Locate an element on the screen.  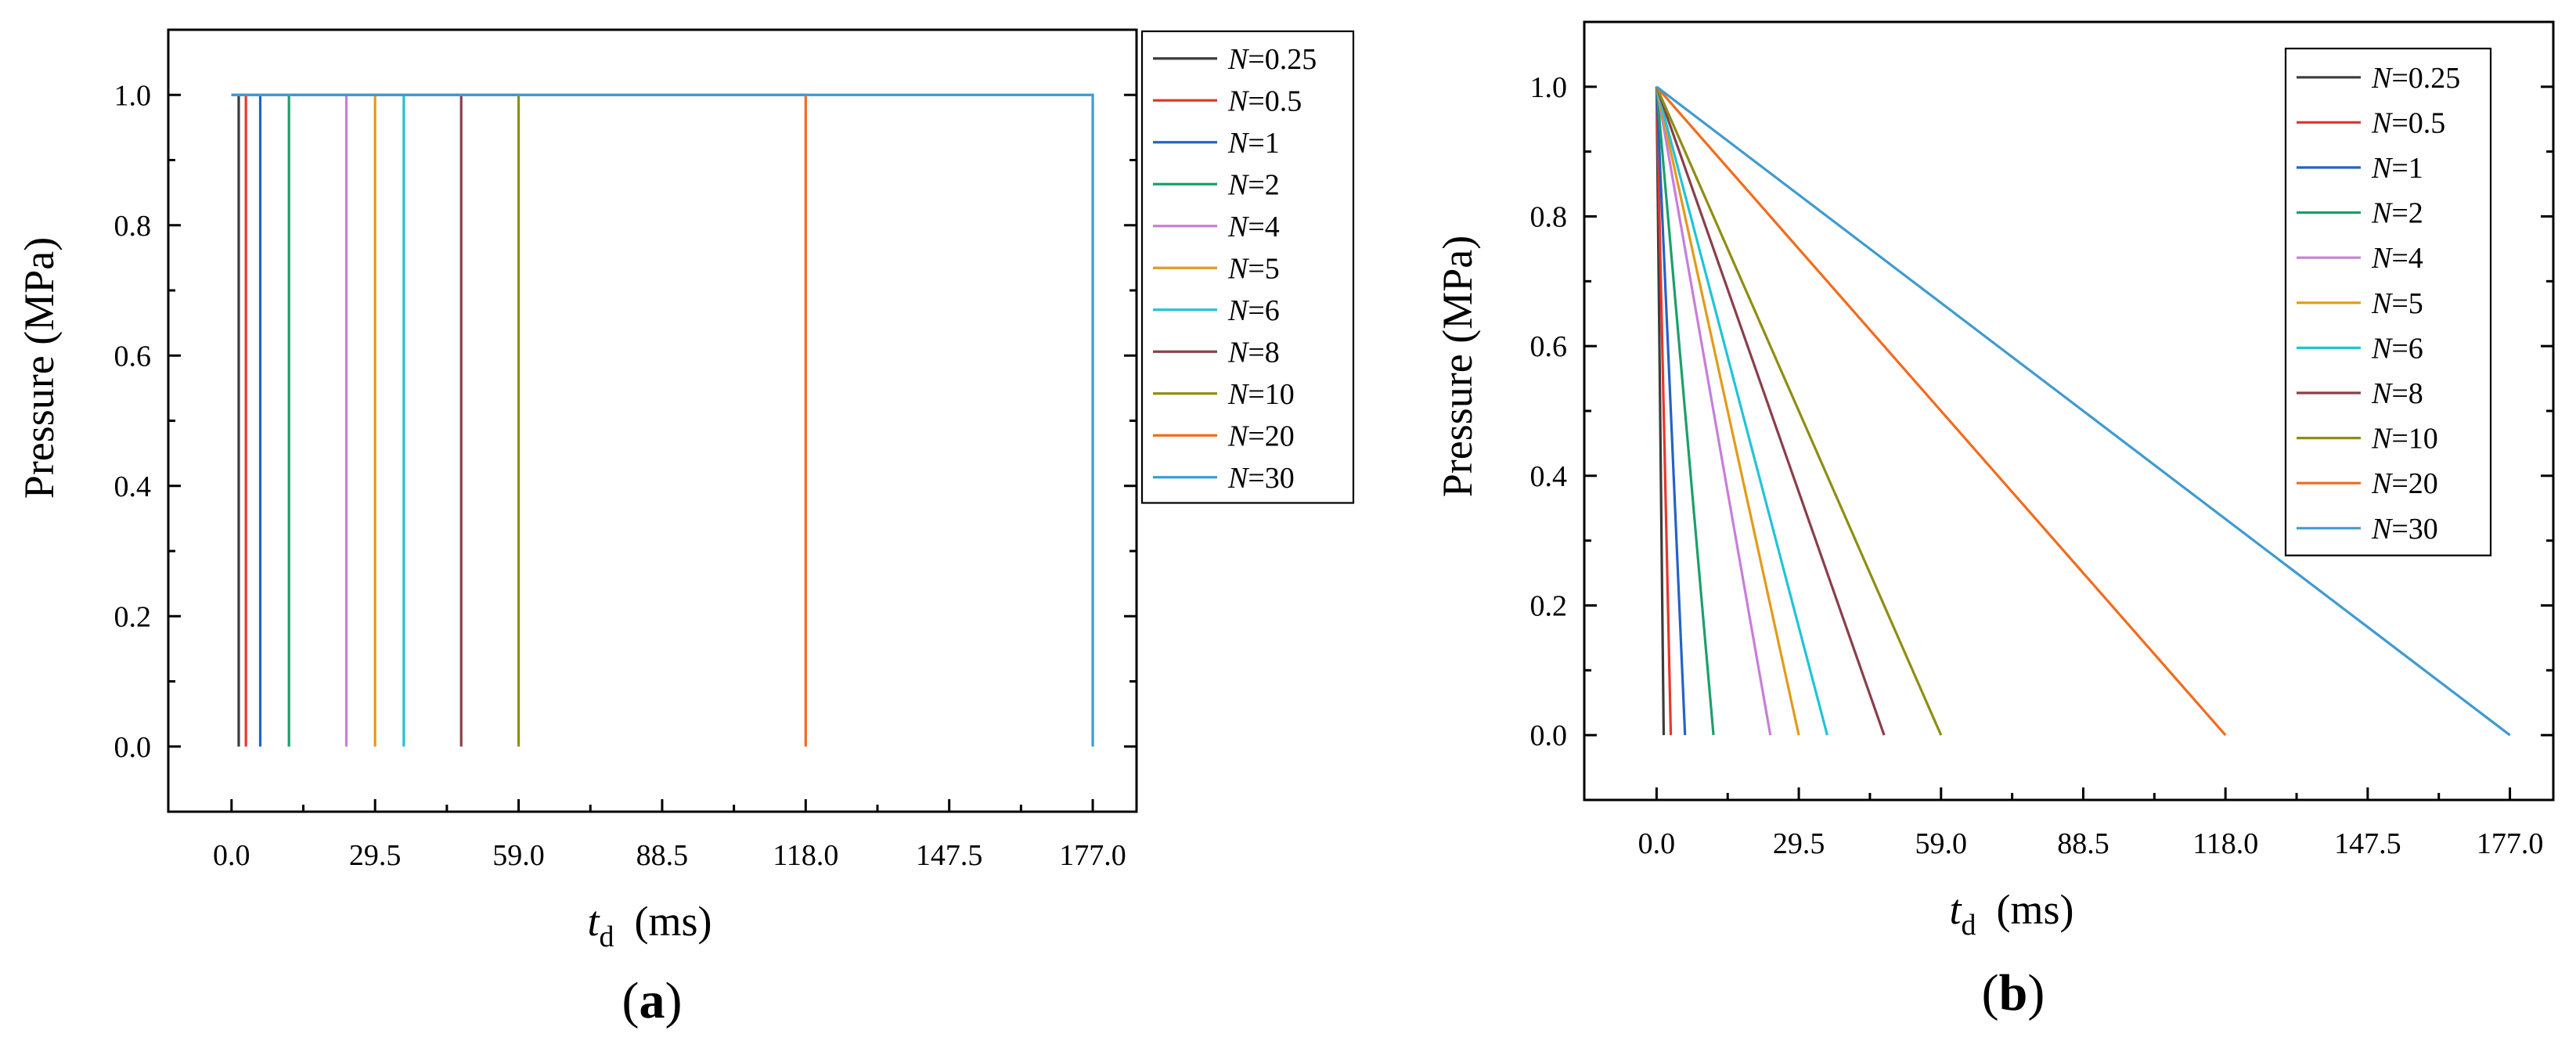
legend-label-10: N=30 is located at coordinates (2404, 529).